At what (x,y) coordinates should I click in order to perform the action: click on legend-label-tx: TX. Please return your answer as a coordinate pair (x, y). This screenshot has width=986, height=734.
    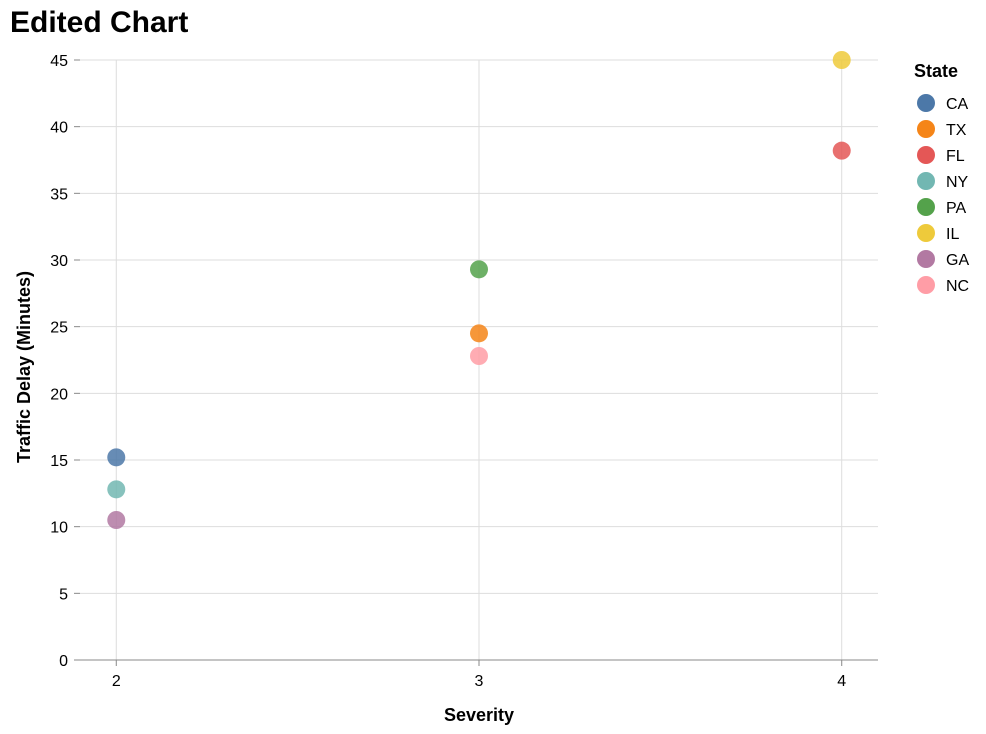
    Looking at the image, I should click on (956, 130).